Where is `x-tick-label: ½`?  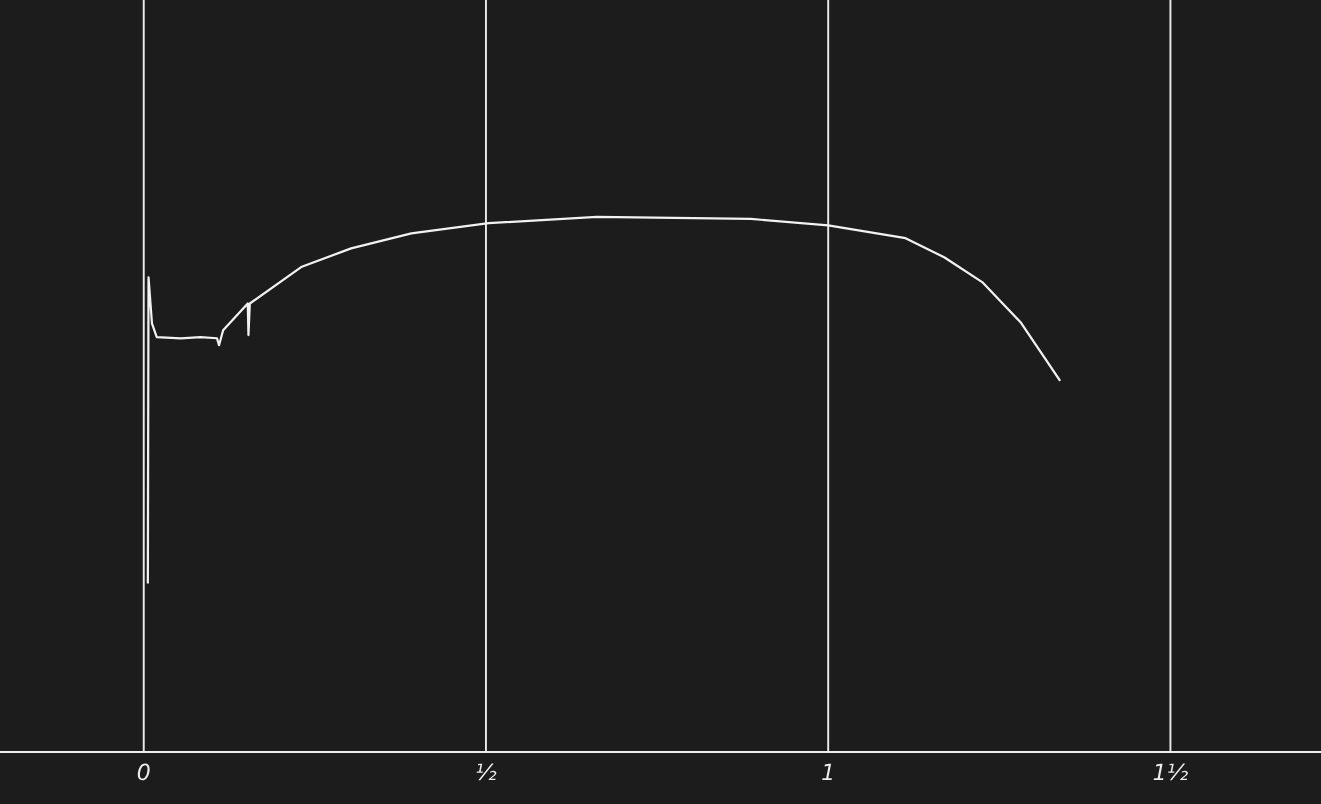 x-tick-label: ½ is located at coordinates (486, 772).